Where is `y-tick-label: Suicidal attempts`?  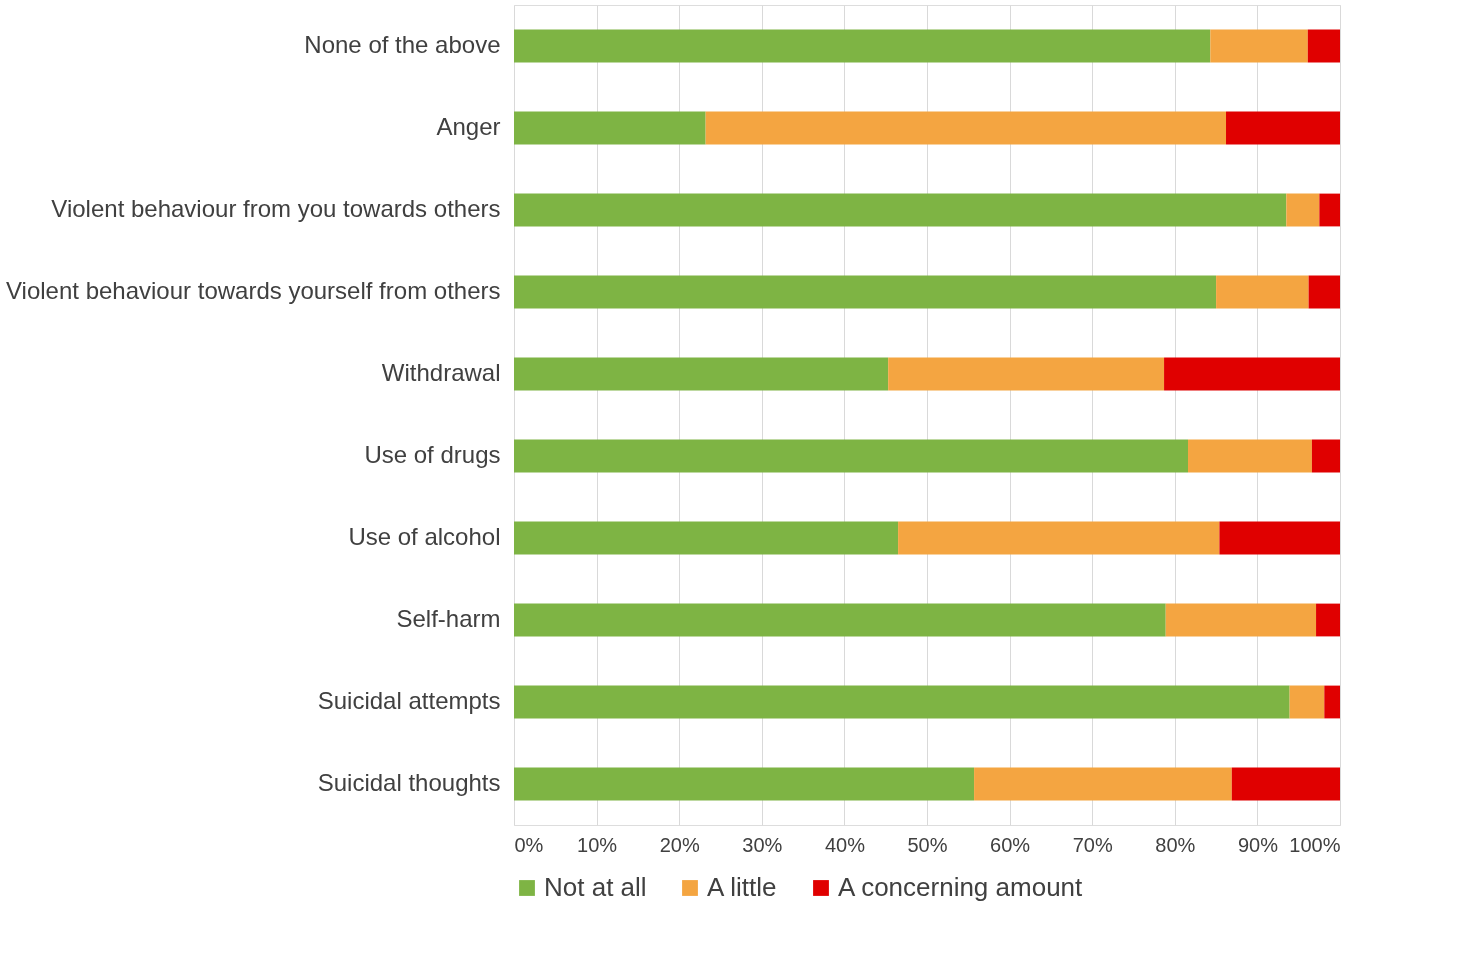 y-tick-label: Suicidal attempts is located at coordinates (409, 700).